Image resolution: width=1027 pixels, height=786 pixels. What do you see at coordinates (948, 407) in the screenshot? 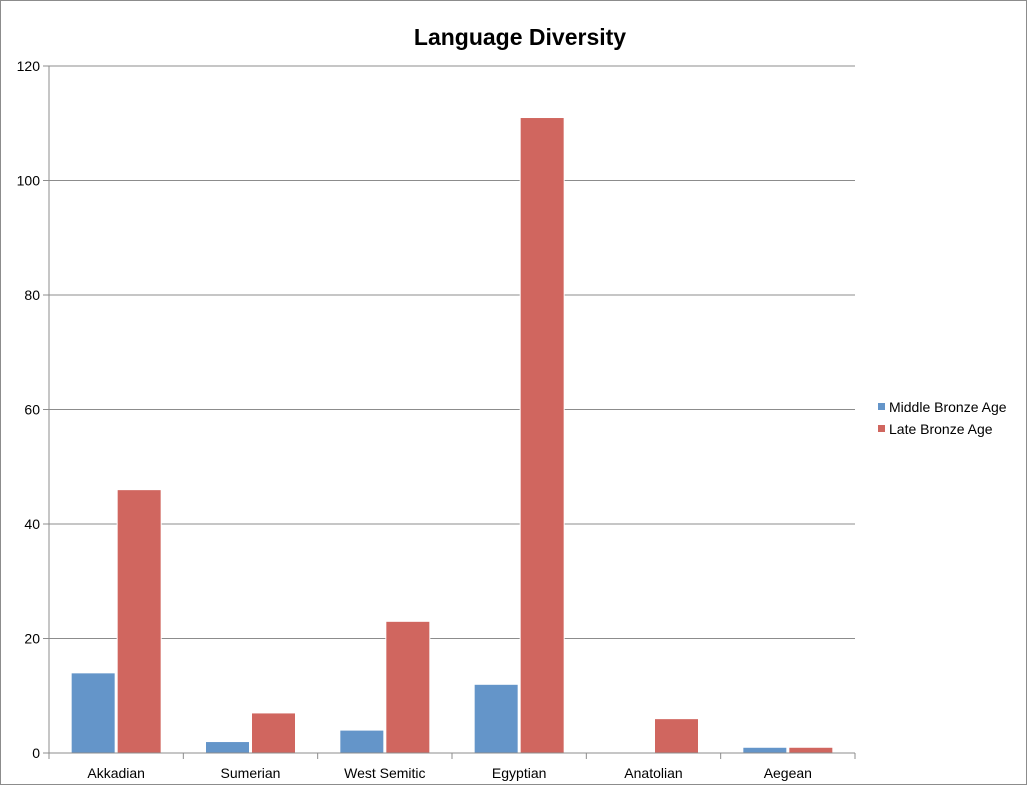
I see `legend-label: Middle Bronze Age` at bounding box center [948, 407].